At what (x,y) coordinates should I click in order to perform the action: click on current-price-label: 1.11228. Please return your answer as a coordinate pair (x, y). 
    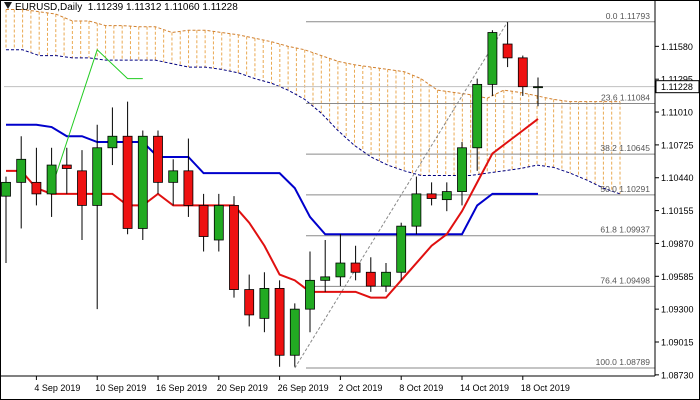
    Looking at the image, I should click on (677, 87).